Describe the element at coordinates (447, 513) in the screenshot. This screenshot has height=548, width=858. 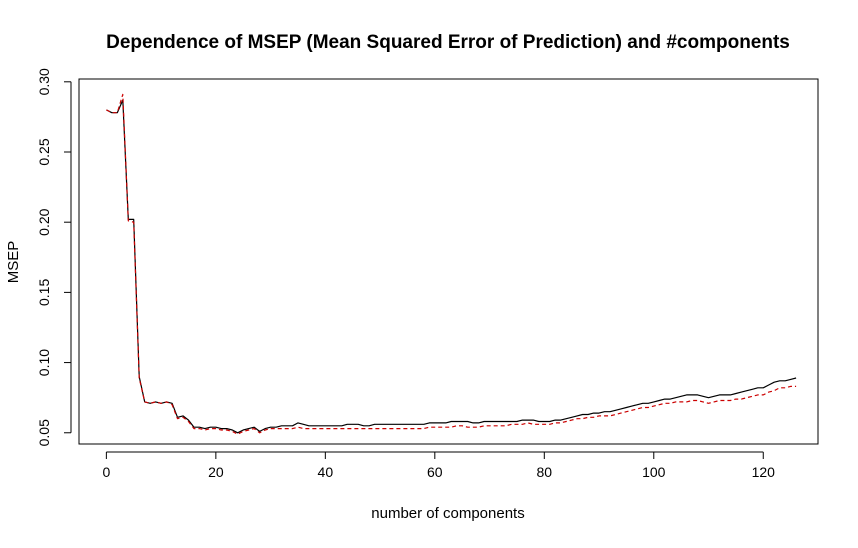
I see `x-axis-label: number of components` at that location.